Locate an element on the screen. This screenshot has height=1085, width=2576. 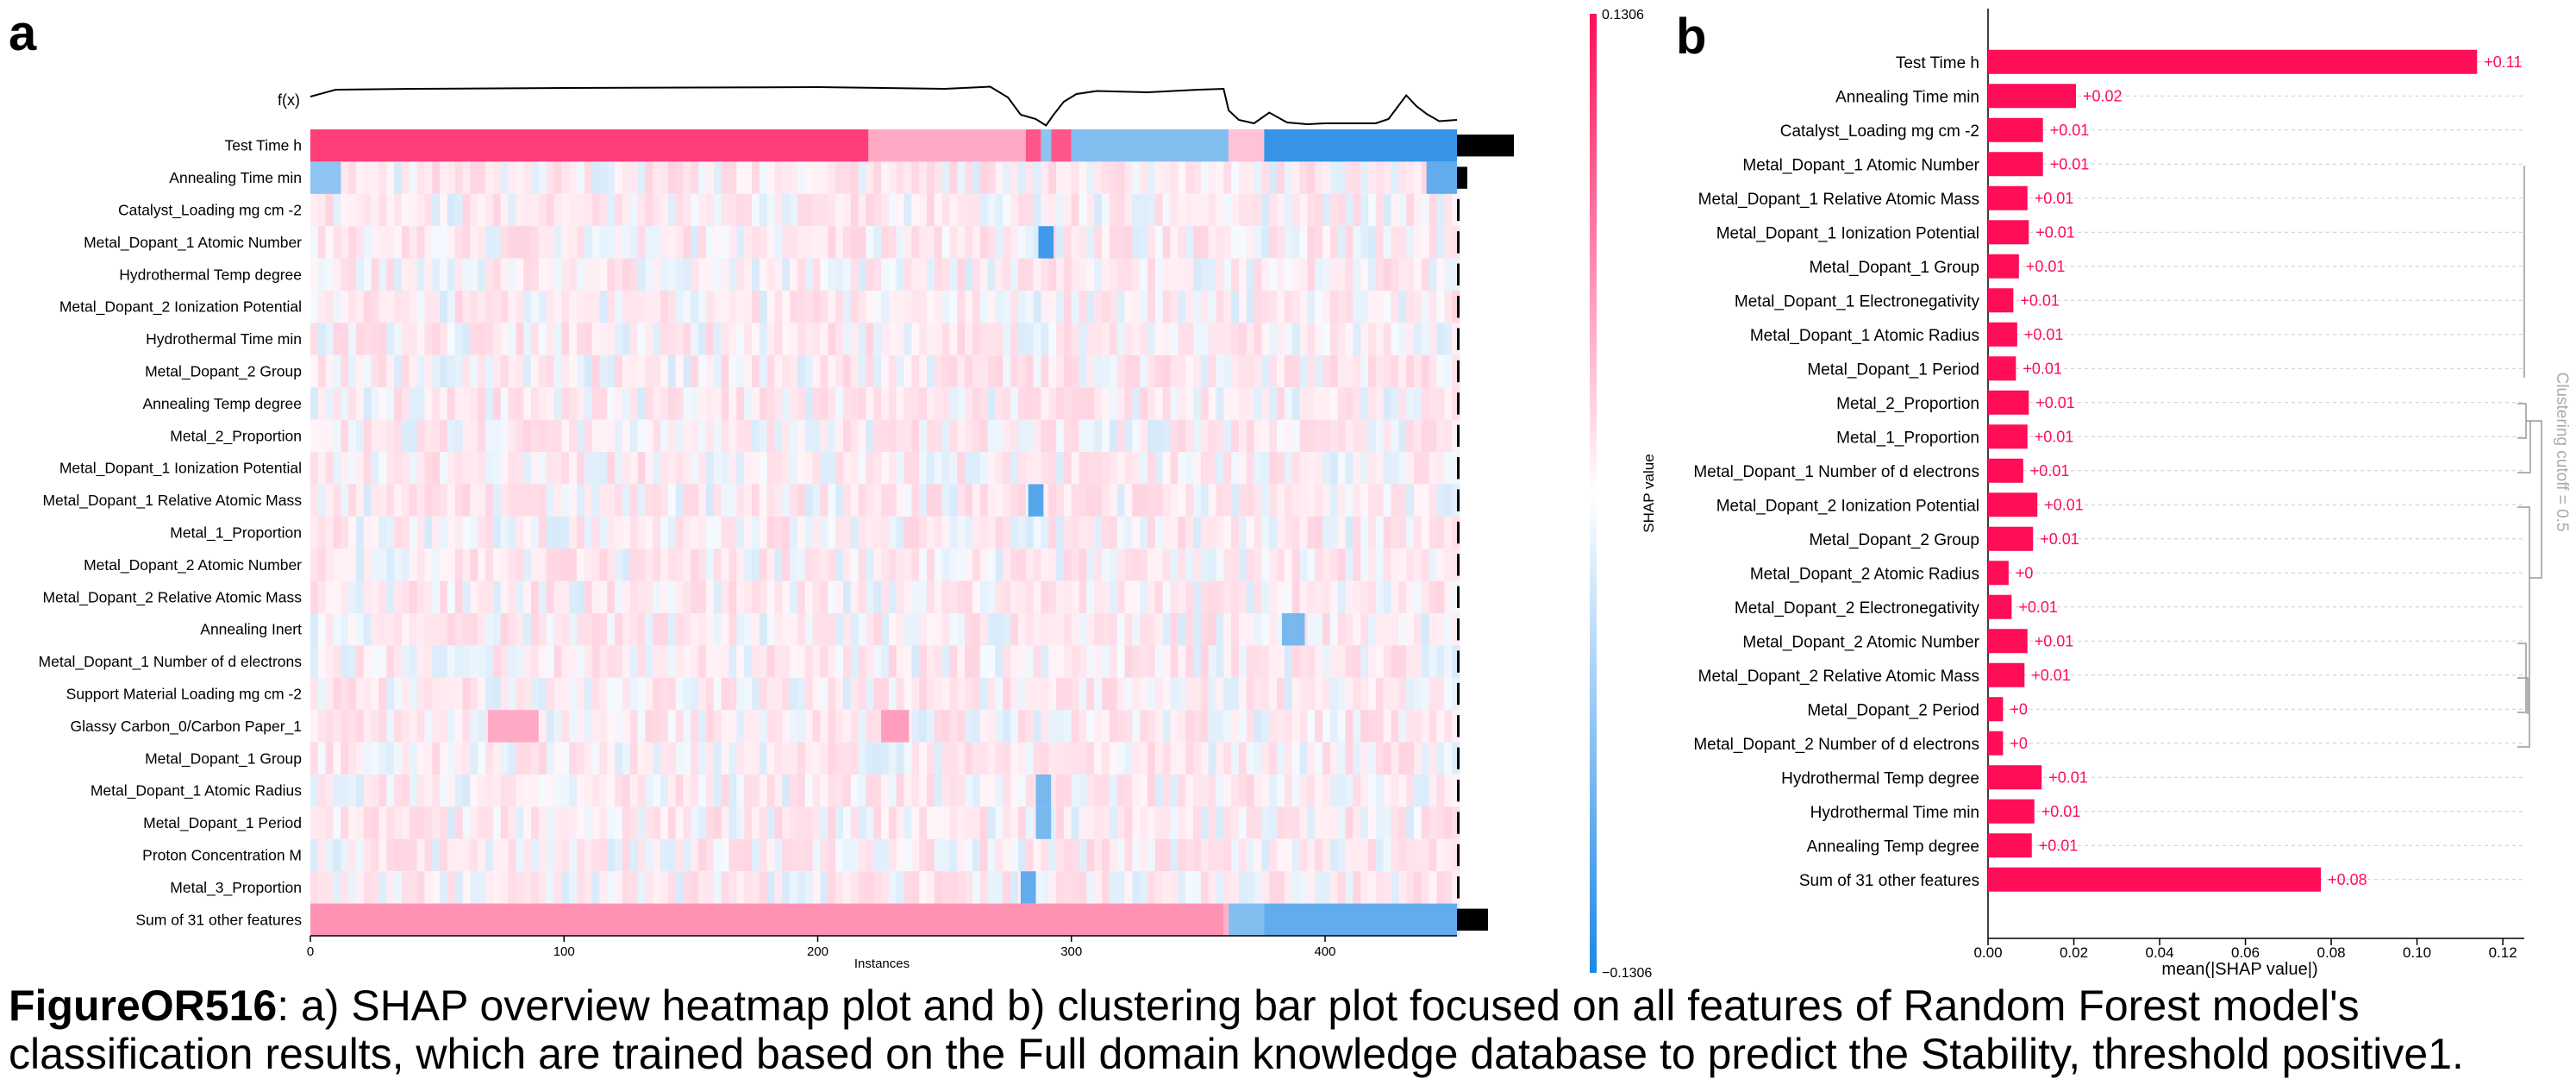
heatmap-feature-label: Metal_Dopant_1 Atomic Number is located at coordinates (193, 243).